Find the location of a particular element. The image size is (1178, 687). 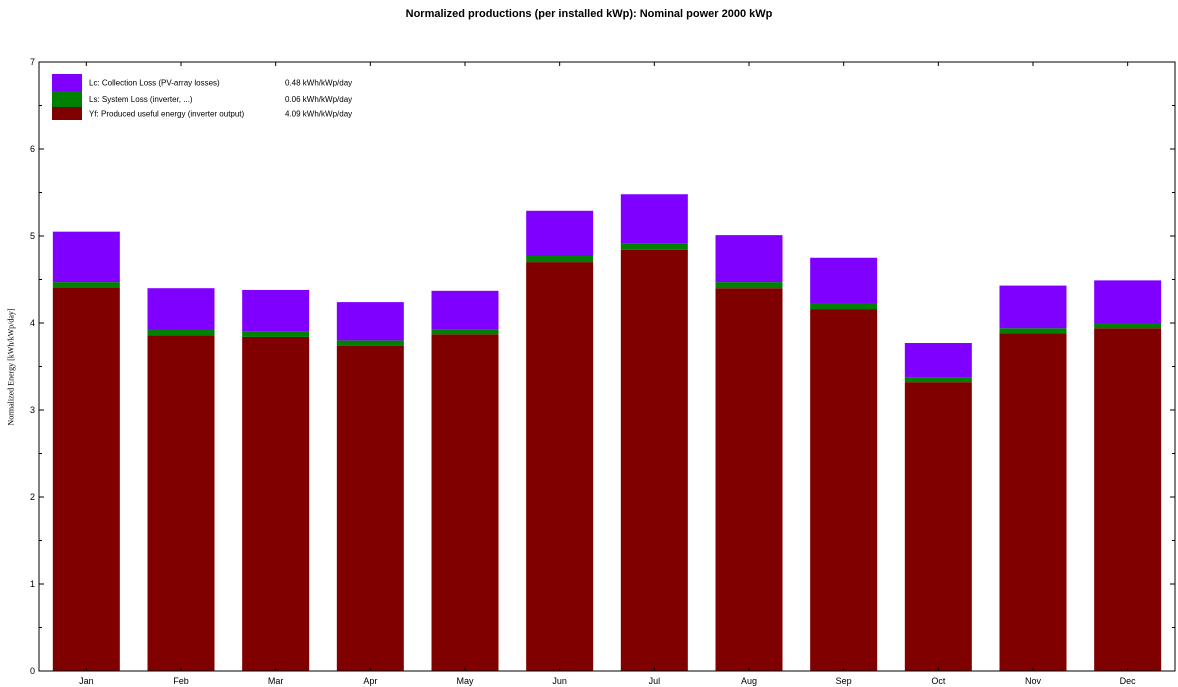

y-tick-label: 2 is located at coordinates (32, 497).